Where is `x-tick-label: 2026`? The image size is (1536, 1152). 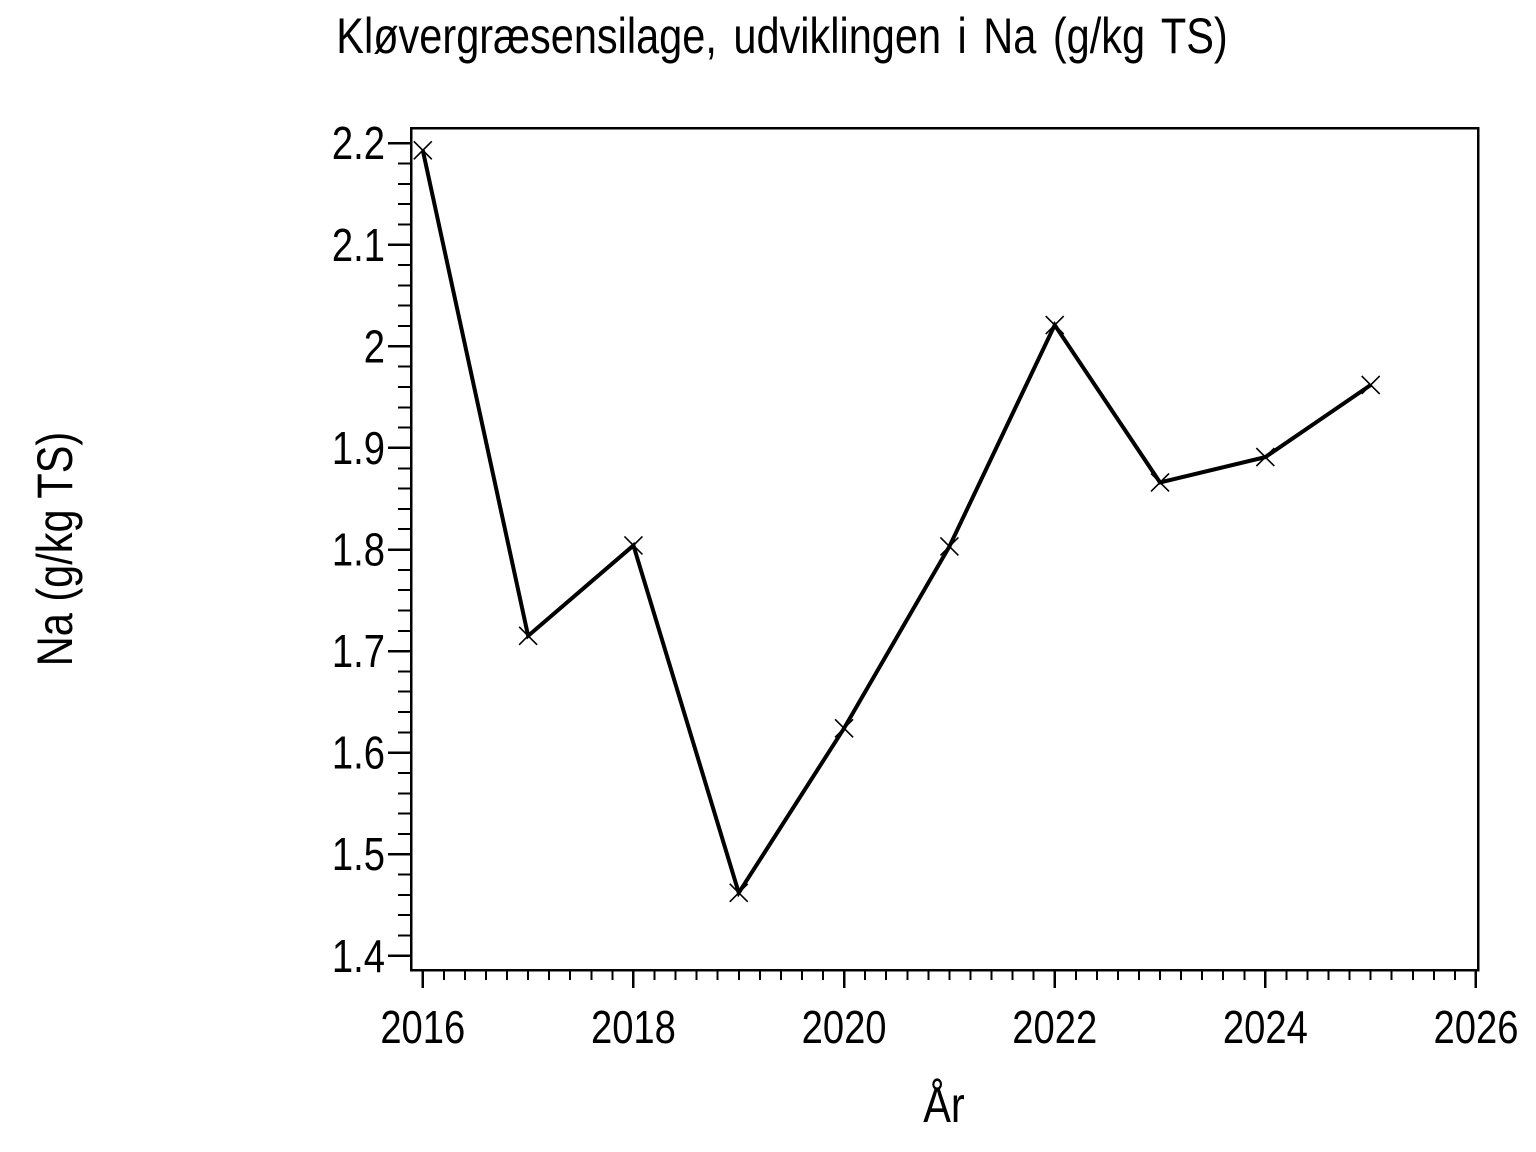 x-tick-label: 2026 is located at coordinates (1476, 1027).